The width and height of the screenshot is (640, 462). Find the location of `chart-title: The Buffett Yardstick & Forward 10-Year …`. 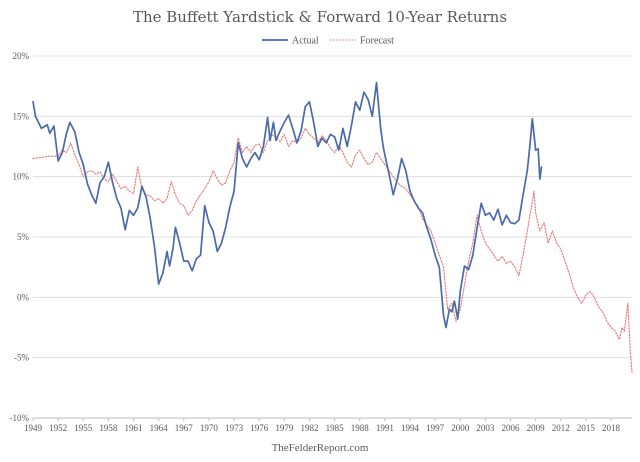

chart-title: The Buffett Yardstick & Forward 10-Year … is located at coordinates (320, 17).